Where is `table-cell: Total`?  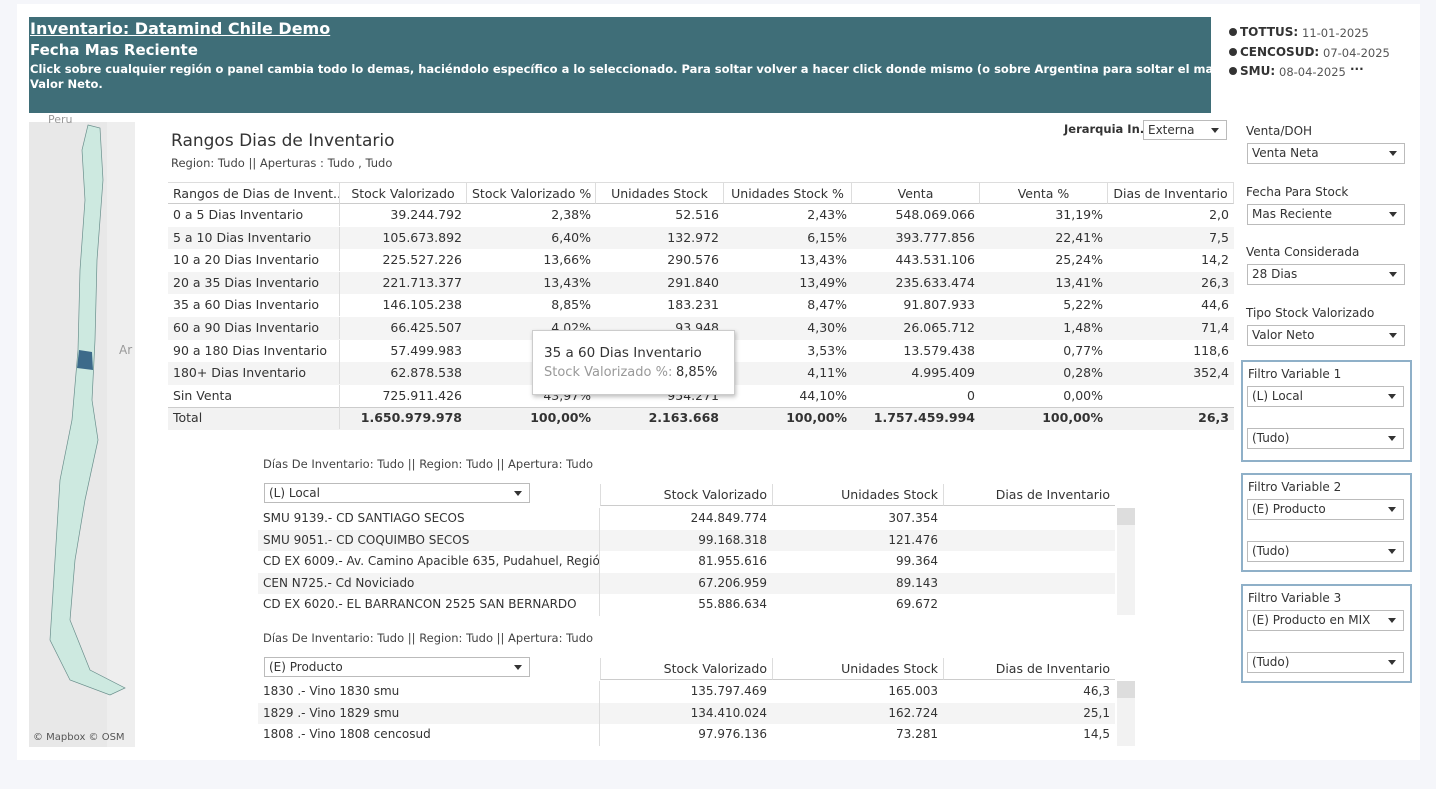
table-cell: Total is located at coordinates (254, 418).